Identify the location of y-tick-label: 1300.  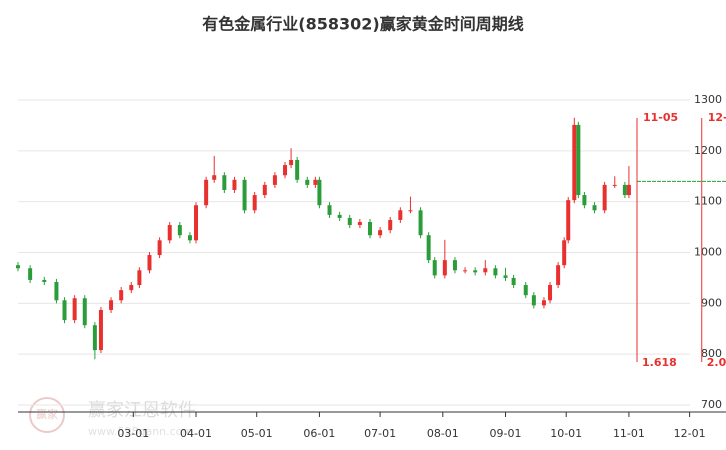
(708, 99).